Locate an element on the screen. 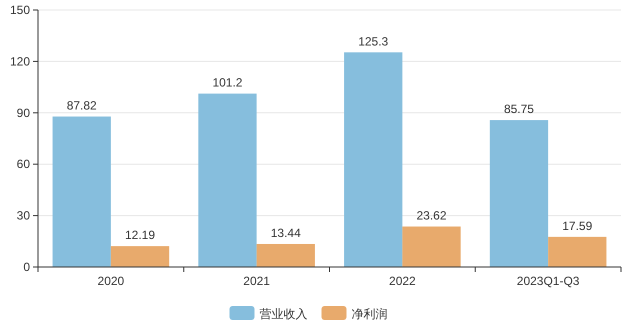  xtick: 2023Q1-Q3 is located at coordinates (548, 281).